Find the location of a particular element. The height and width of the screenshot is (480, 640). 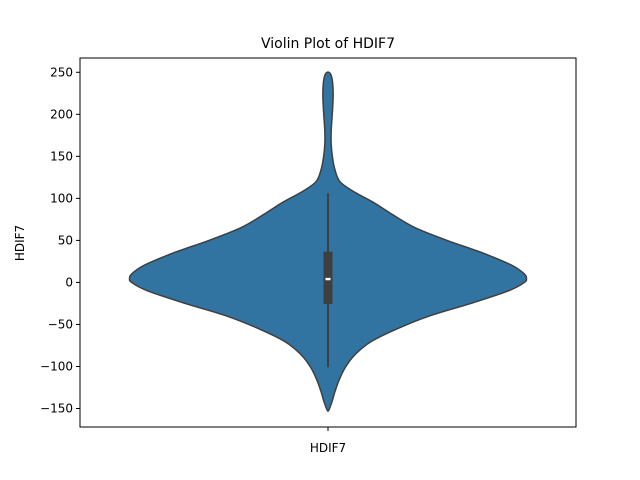

y-tick-label: −50 is located at coordinates (60, 324).